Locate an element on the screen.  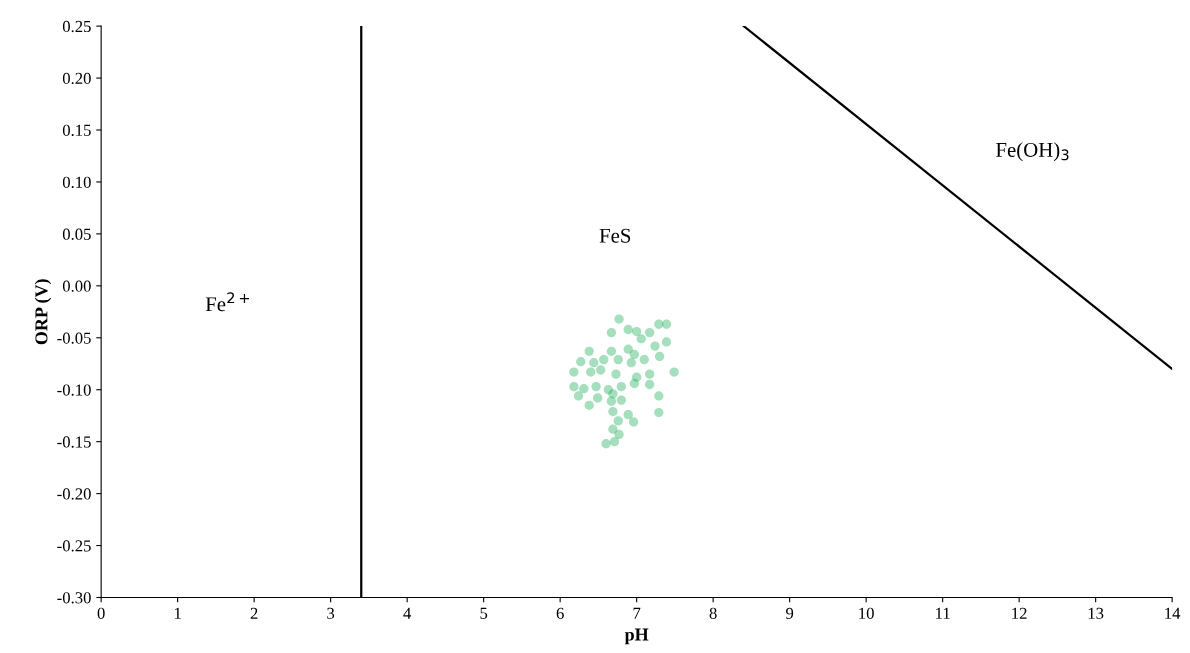
x-tick-label: 8 is located at coordinates (713, 613).